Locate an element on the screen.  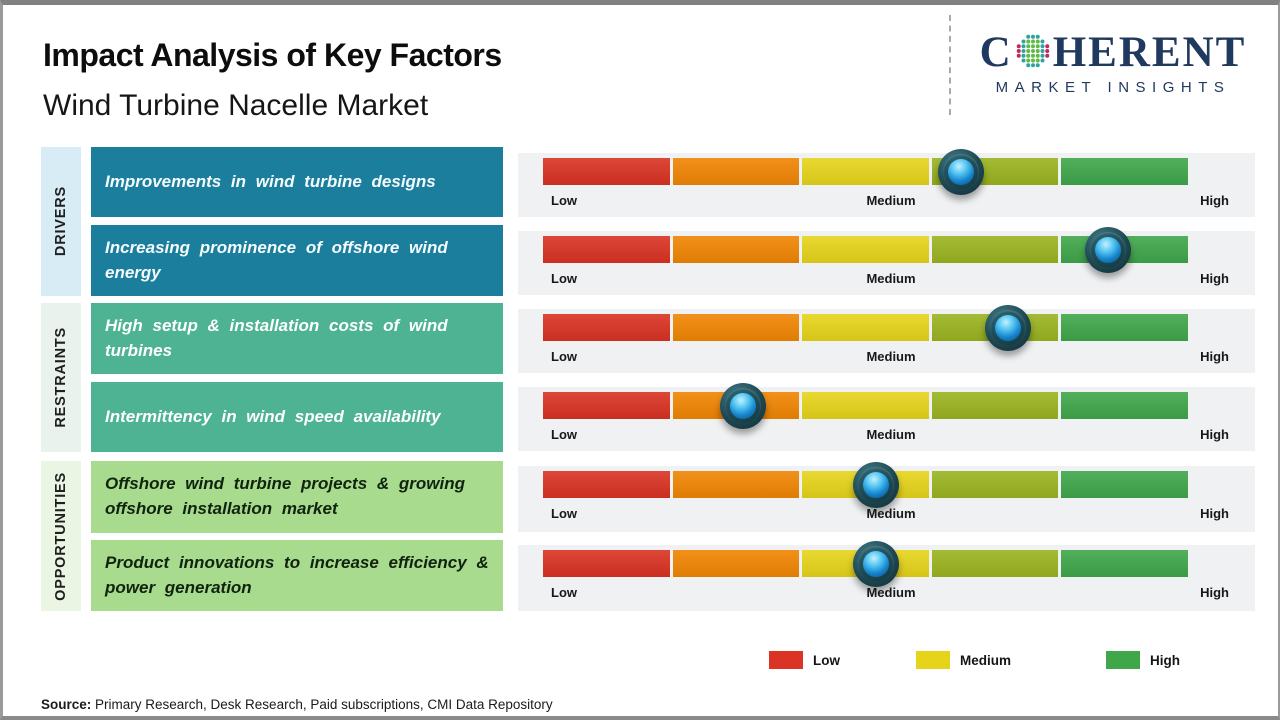
legend-label-high: High is located at coordinates (1165, 660).